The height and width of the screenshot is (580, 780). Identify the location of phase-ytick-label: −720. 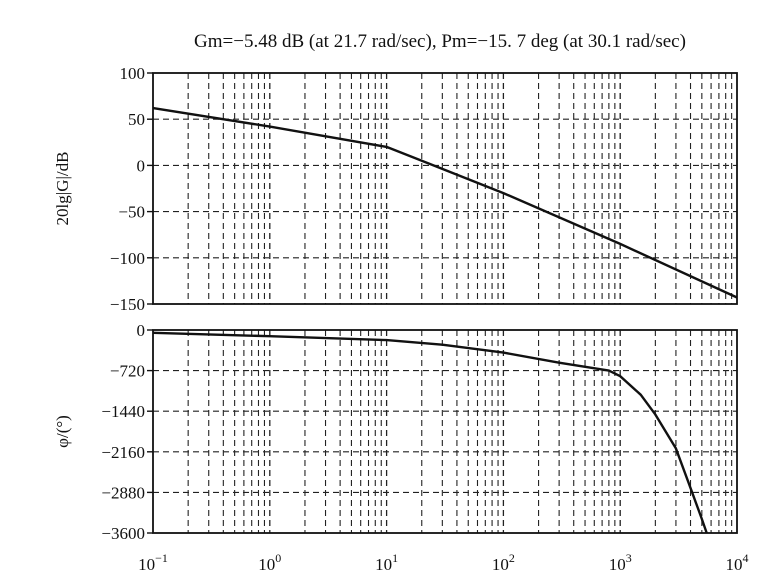
(127, 371).